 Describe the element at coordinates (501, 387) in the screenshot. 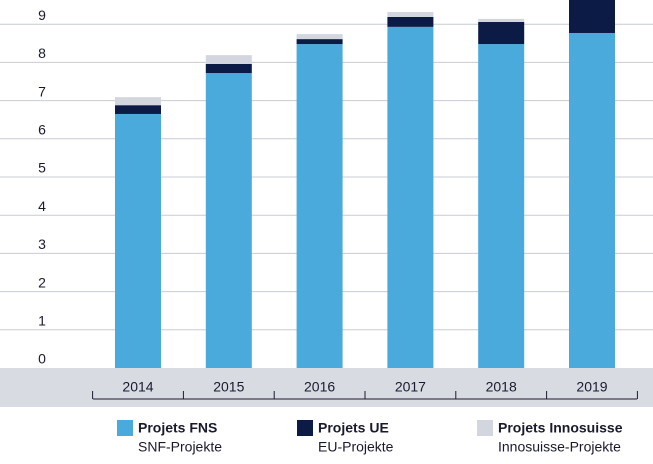

I see `x-tick-label: 2018` at that location.